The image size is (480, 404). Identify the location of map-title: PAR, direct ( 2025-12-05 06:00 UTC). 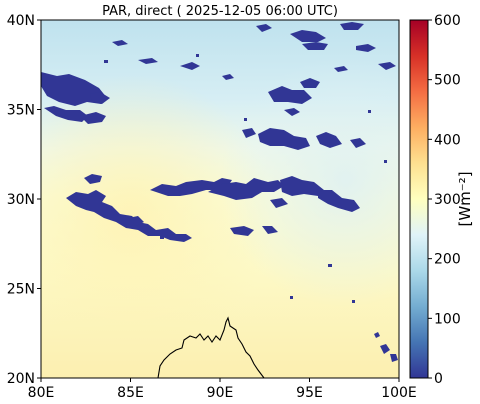
(220, 11).